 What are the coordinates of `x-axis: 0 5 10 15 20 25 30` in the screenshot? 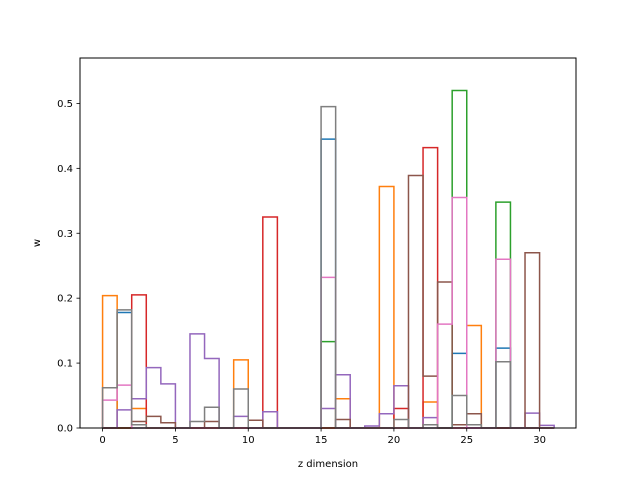 It's located at (322, 437).